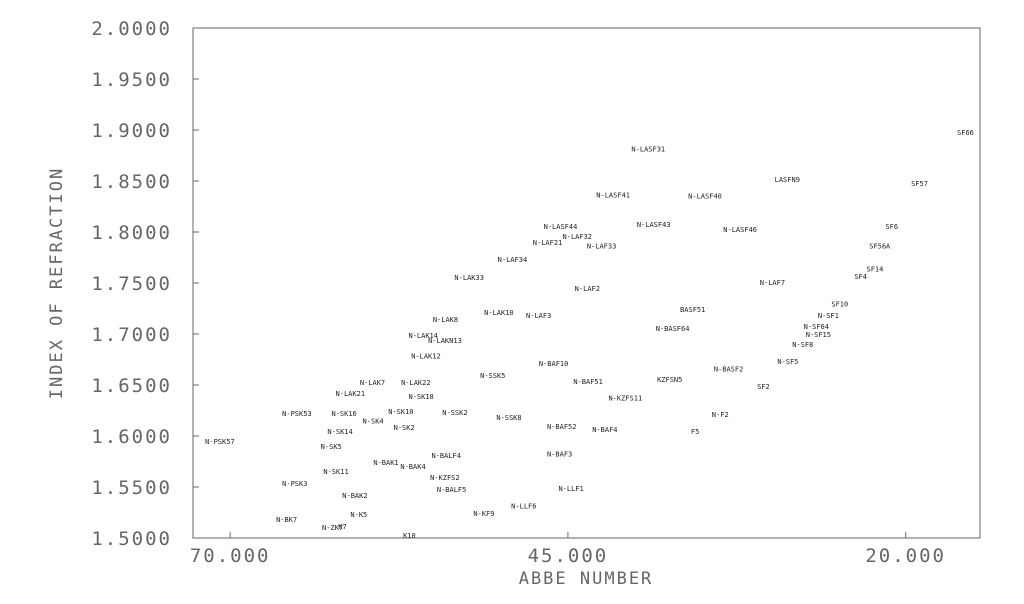 Image resolution: width=1024 pixels, height=604 pixels. What do you see at coordinates (587, 289) in the screenshot?
I see `point-label: N-LAF2` at bounding box center [587, 289].